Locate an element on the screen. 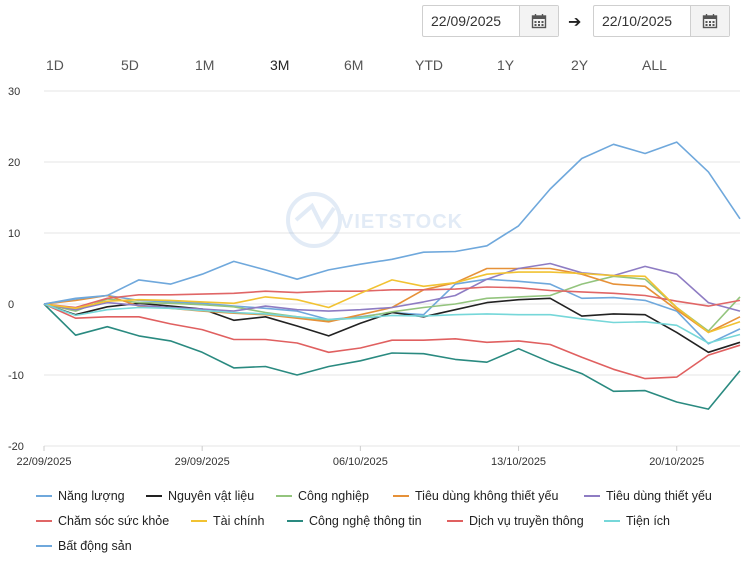 This screenshot has height=564, width=742. range-button-3m: 3M is located at coordinates (280, 65).